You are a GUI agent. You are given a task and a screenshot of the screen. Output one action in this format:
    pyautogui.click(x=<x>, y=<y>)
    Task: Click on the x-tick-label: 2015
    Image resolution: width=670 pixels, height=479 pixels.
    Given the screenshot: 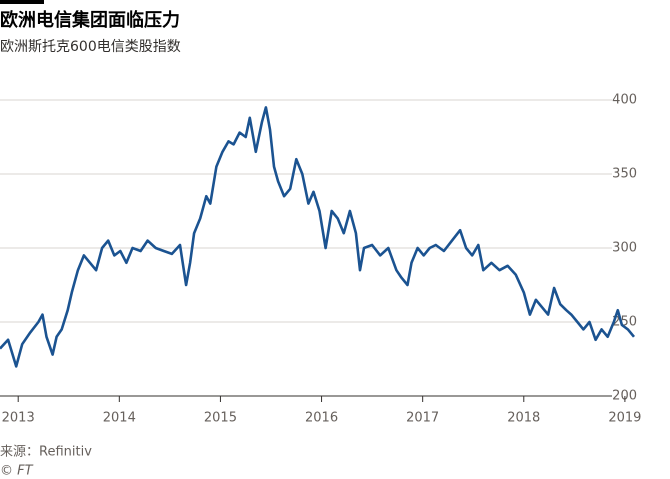 What is the action you would take?
    pyautogui.click(x=220, y=418)
    